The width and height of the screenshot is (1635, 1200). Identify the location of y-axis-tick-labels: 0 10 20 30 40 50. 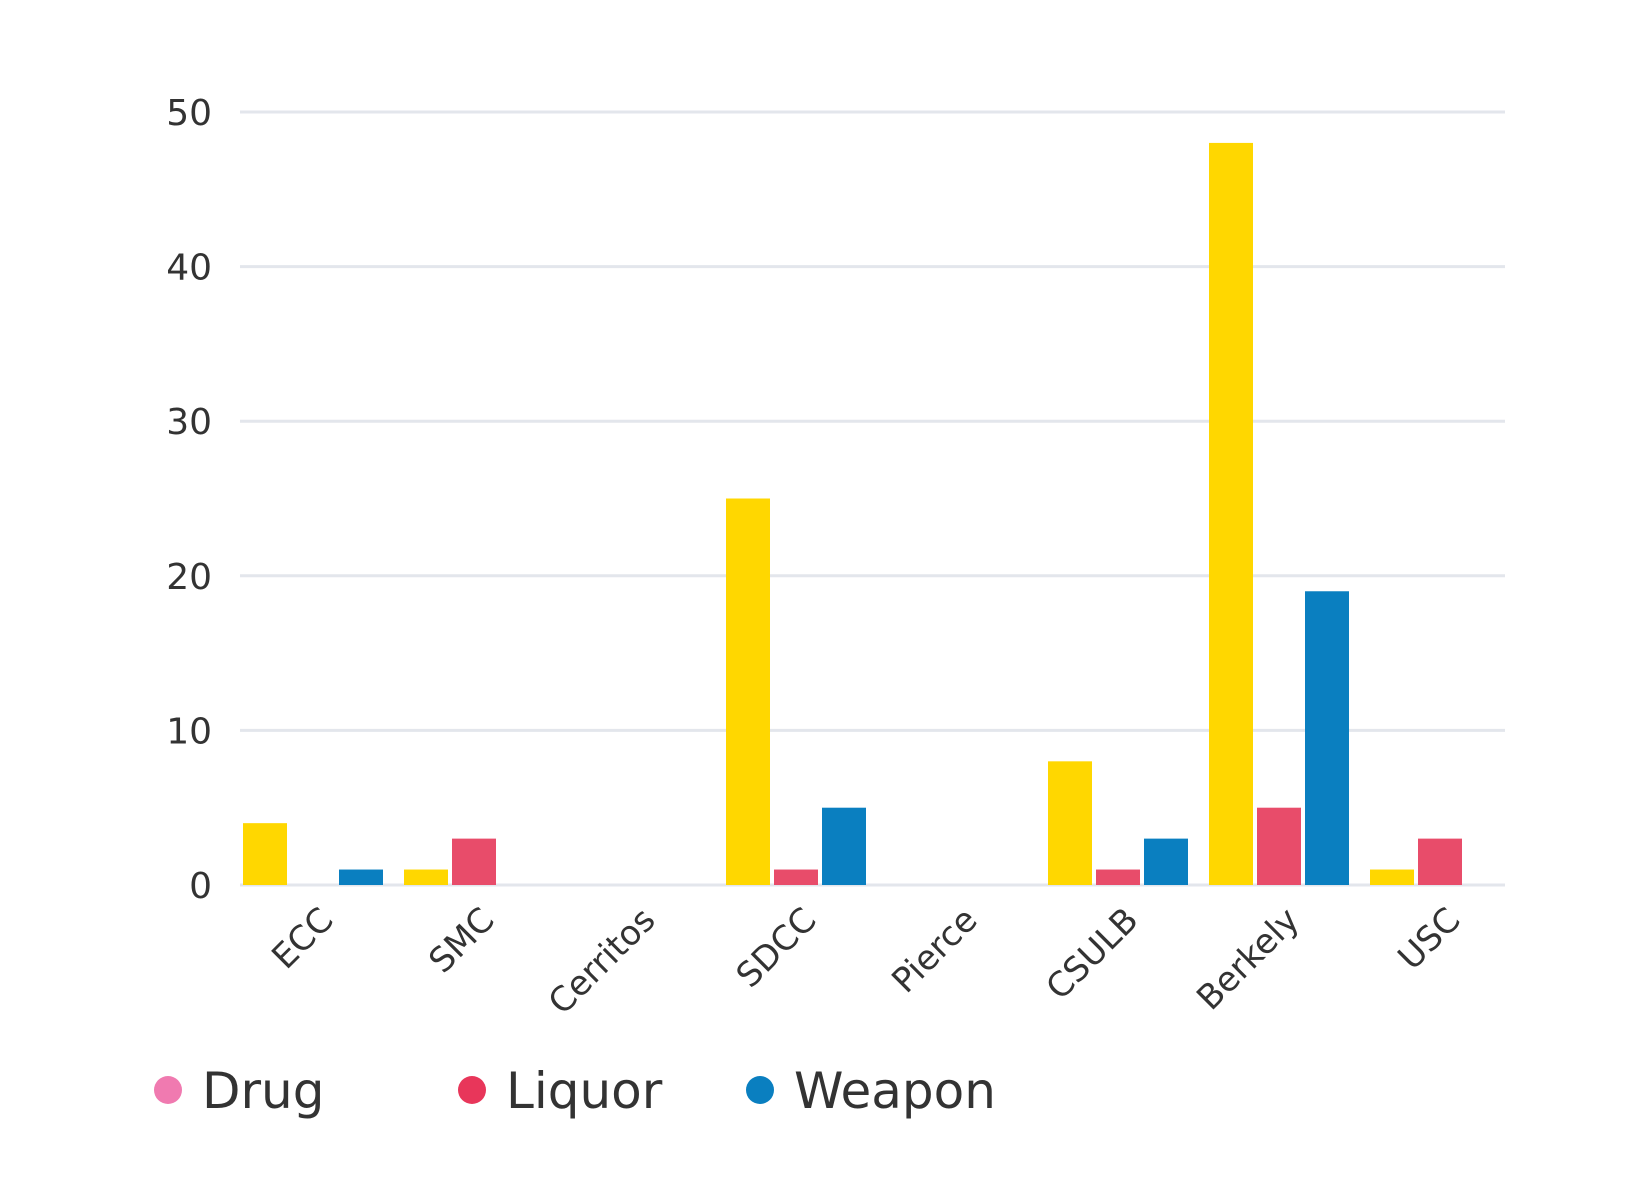
(189, 500).